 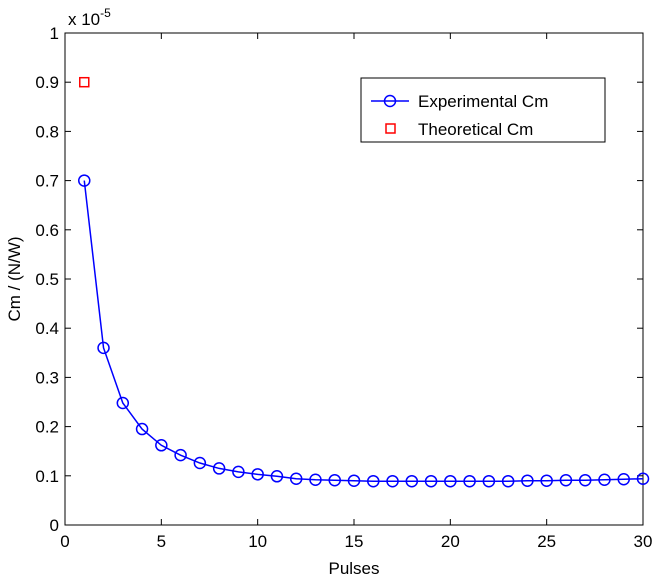 What do you see at coordinates (643, 541) in the screenshot?
I see `x-tick-label: 30` at bounding box center [643, 541].